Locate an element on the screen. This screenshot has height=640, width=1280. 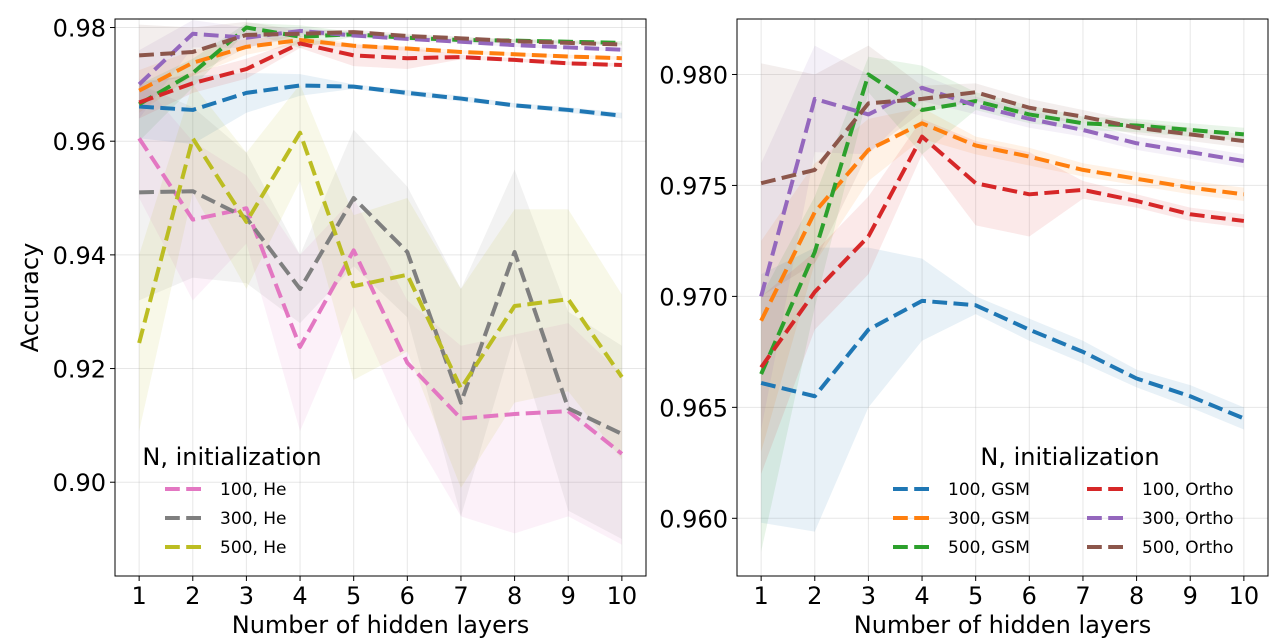
legend-item: 100, He is located at coordinates (226, 490).